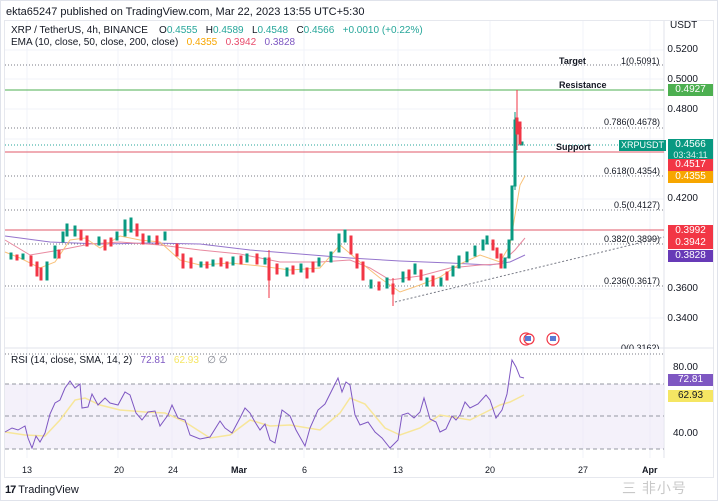 The width and height of the screenshot is (718, 501). Describe the element at coordinates (690, 155) in the screenshot. I see `bar-countdown: 03:34:11` at that location.